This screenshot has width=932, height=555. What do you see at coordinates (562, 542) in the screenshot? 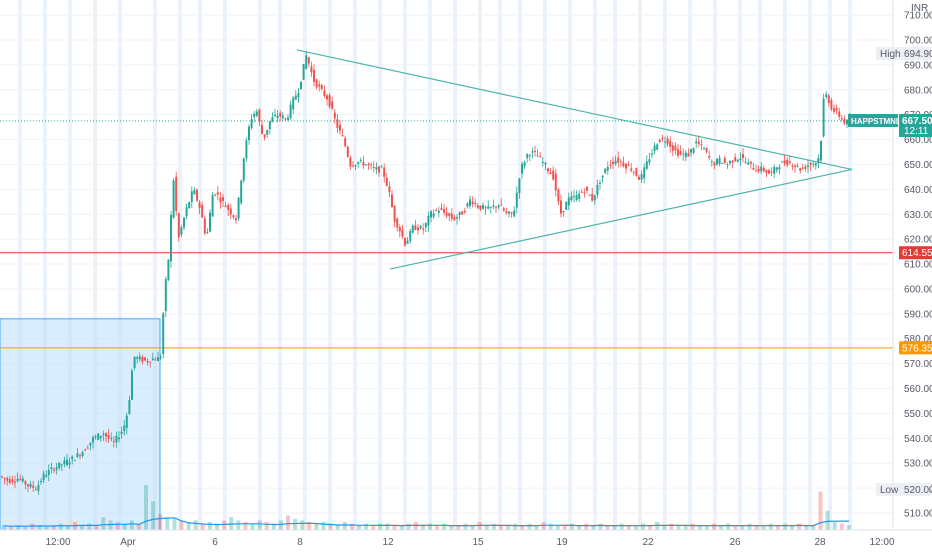
I see `time-tick-label: 19` at bounding box center [562, 542].